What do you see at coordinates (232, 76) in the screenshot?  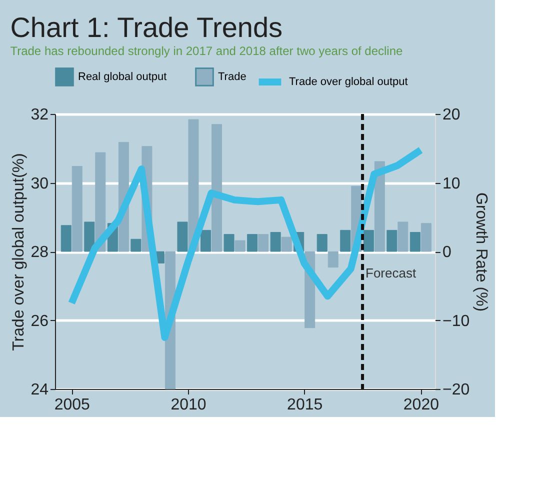 I see `legend-label: Trade` at bounding box center [232, 76].